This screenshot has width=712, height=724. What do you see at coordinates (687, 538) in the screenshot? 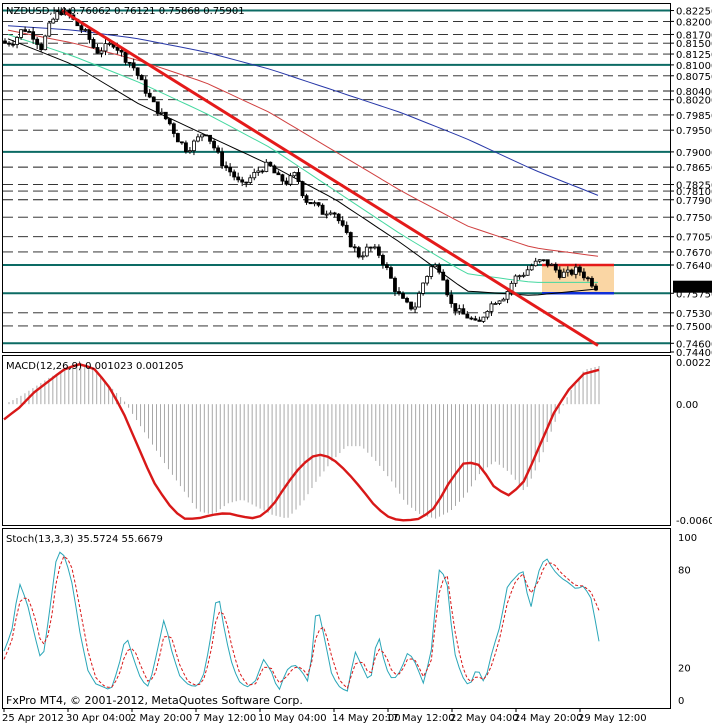
I see `stoch-tick-label: 100` at bounding box center [687, 538].